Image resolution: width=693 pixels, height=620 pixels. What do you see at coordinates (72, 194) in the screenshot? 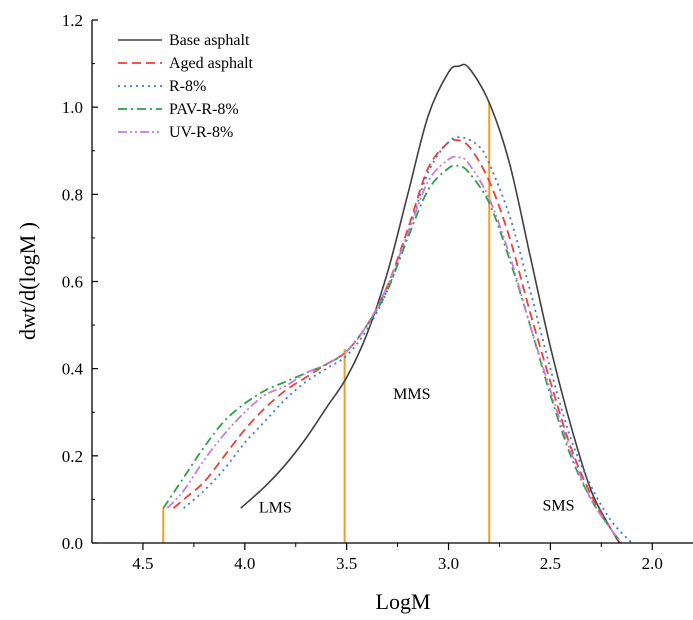
I see `y-tick-label: 0.8` at bounding box center [72, 194].